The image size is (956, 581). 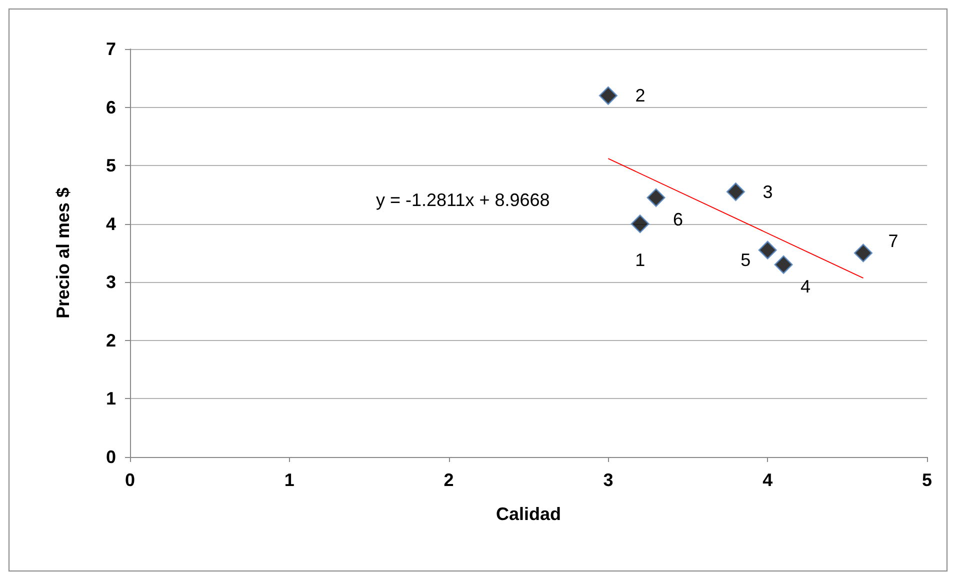 I want to click on x-tick-label: 4, so click(x=767, y=480).